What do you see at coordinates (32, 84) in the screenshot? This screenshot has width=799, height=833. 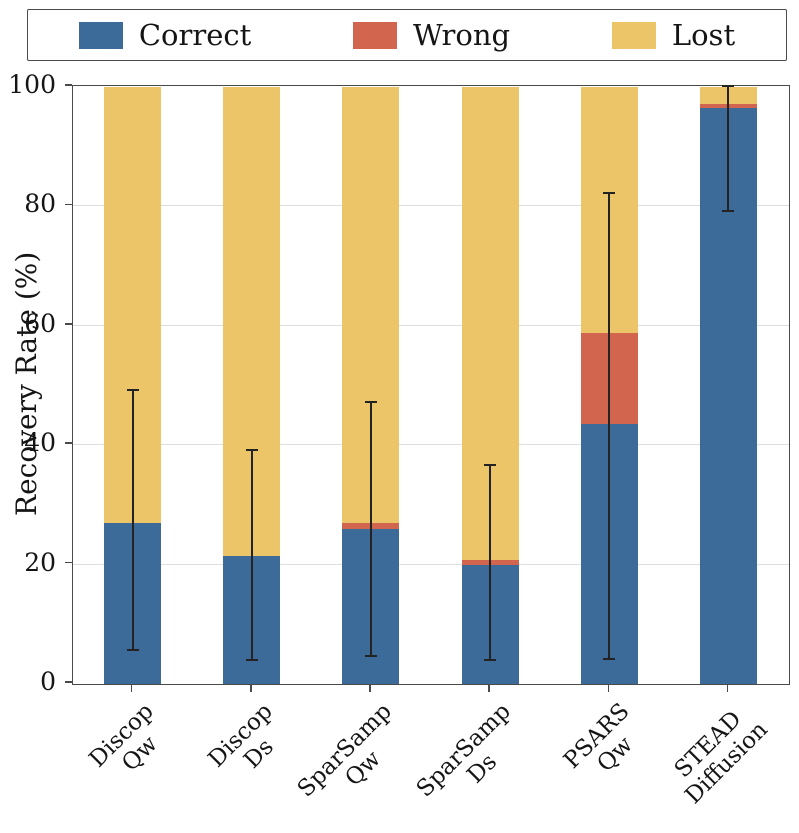 I see `y-tick-label-100: 100` at bounding box center [32, 84].